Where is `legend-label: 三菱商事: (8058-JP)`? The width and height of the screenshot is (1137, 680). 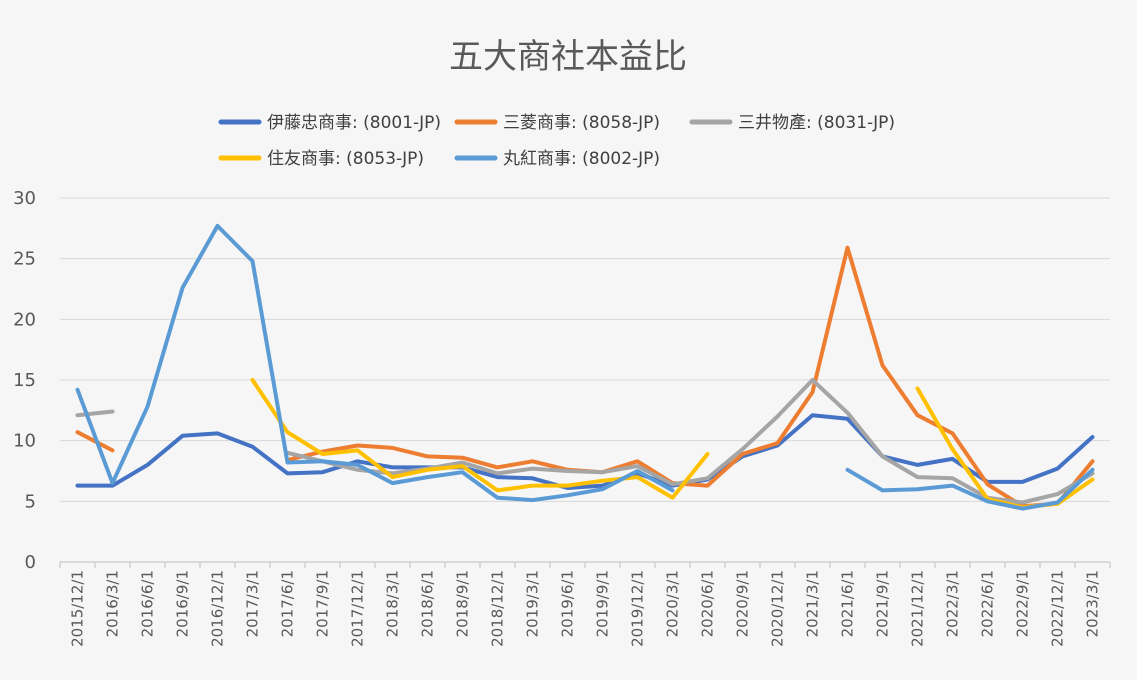 legend-label: 三菱商事: (8058-JP) is located at coordinates (581, 123).